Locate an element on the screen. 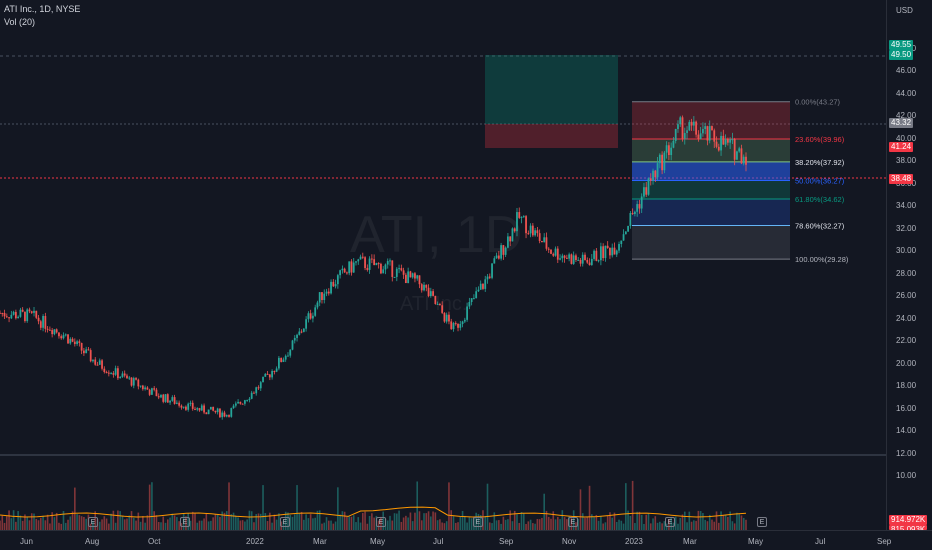  fib-zone is located at coordinates (711, 242).